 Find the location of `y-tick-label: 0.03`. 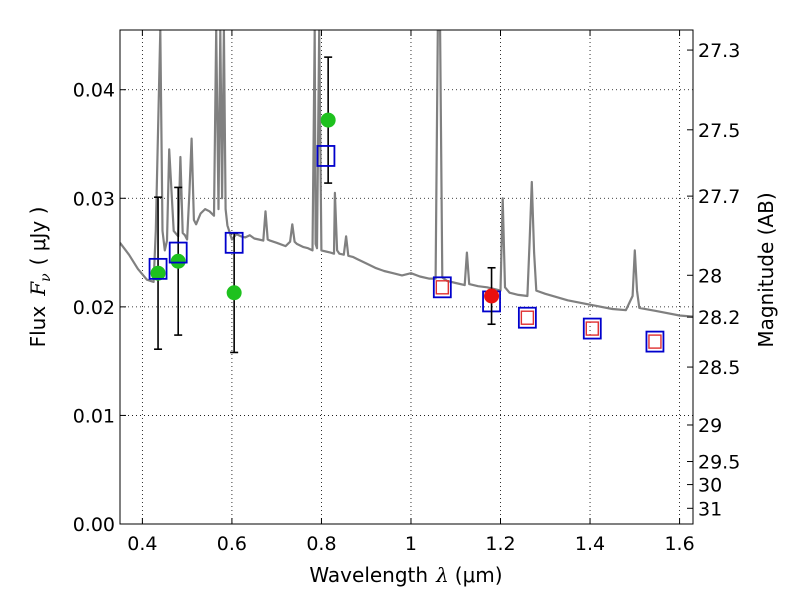

y-tick-label: 0.03 is located at coordinates (94, 199).